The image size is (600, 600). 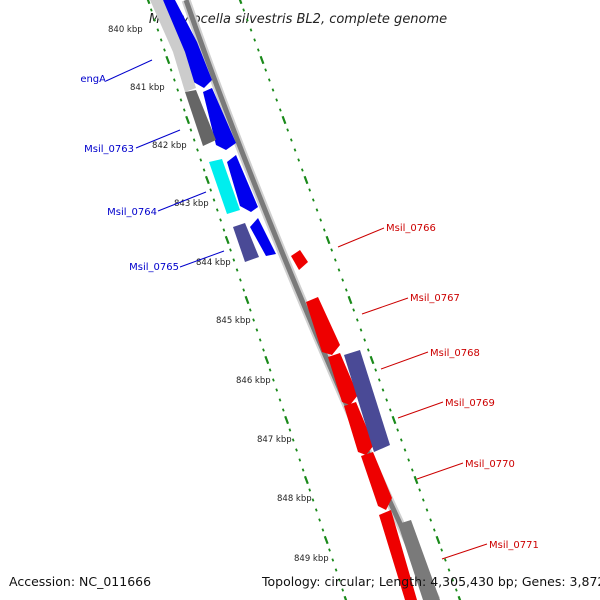 What do you see at coordinates (514, 545) in the screenshot?
I see `gene-label-msil0771: Msil_0771` at bounding box center [514, 545].